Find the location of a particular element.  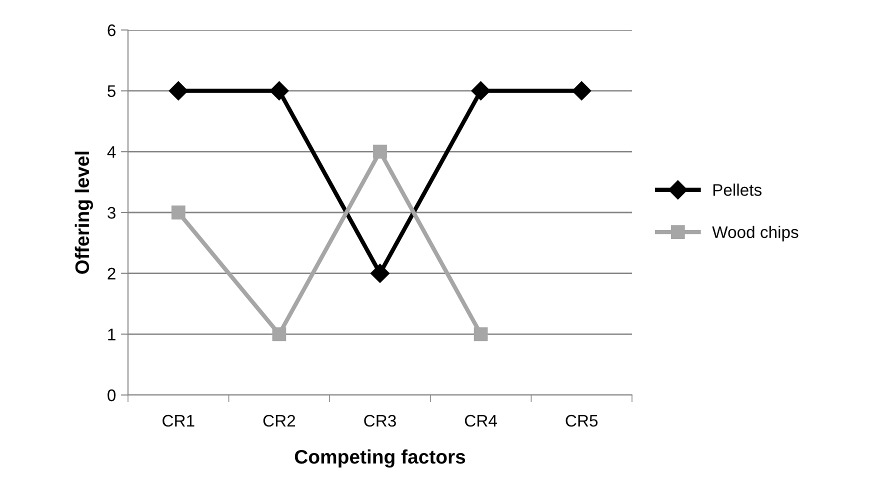

y-tick-label: 6 is located at coordinates (112, 30).